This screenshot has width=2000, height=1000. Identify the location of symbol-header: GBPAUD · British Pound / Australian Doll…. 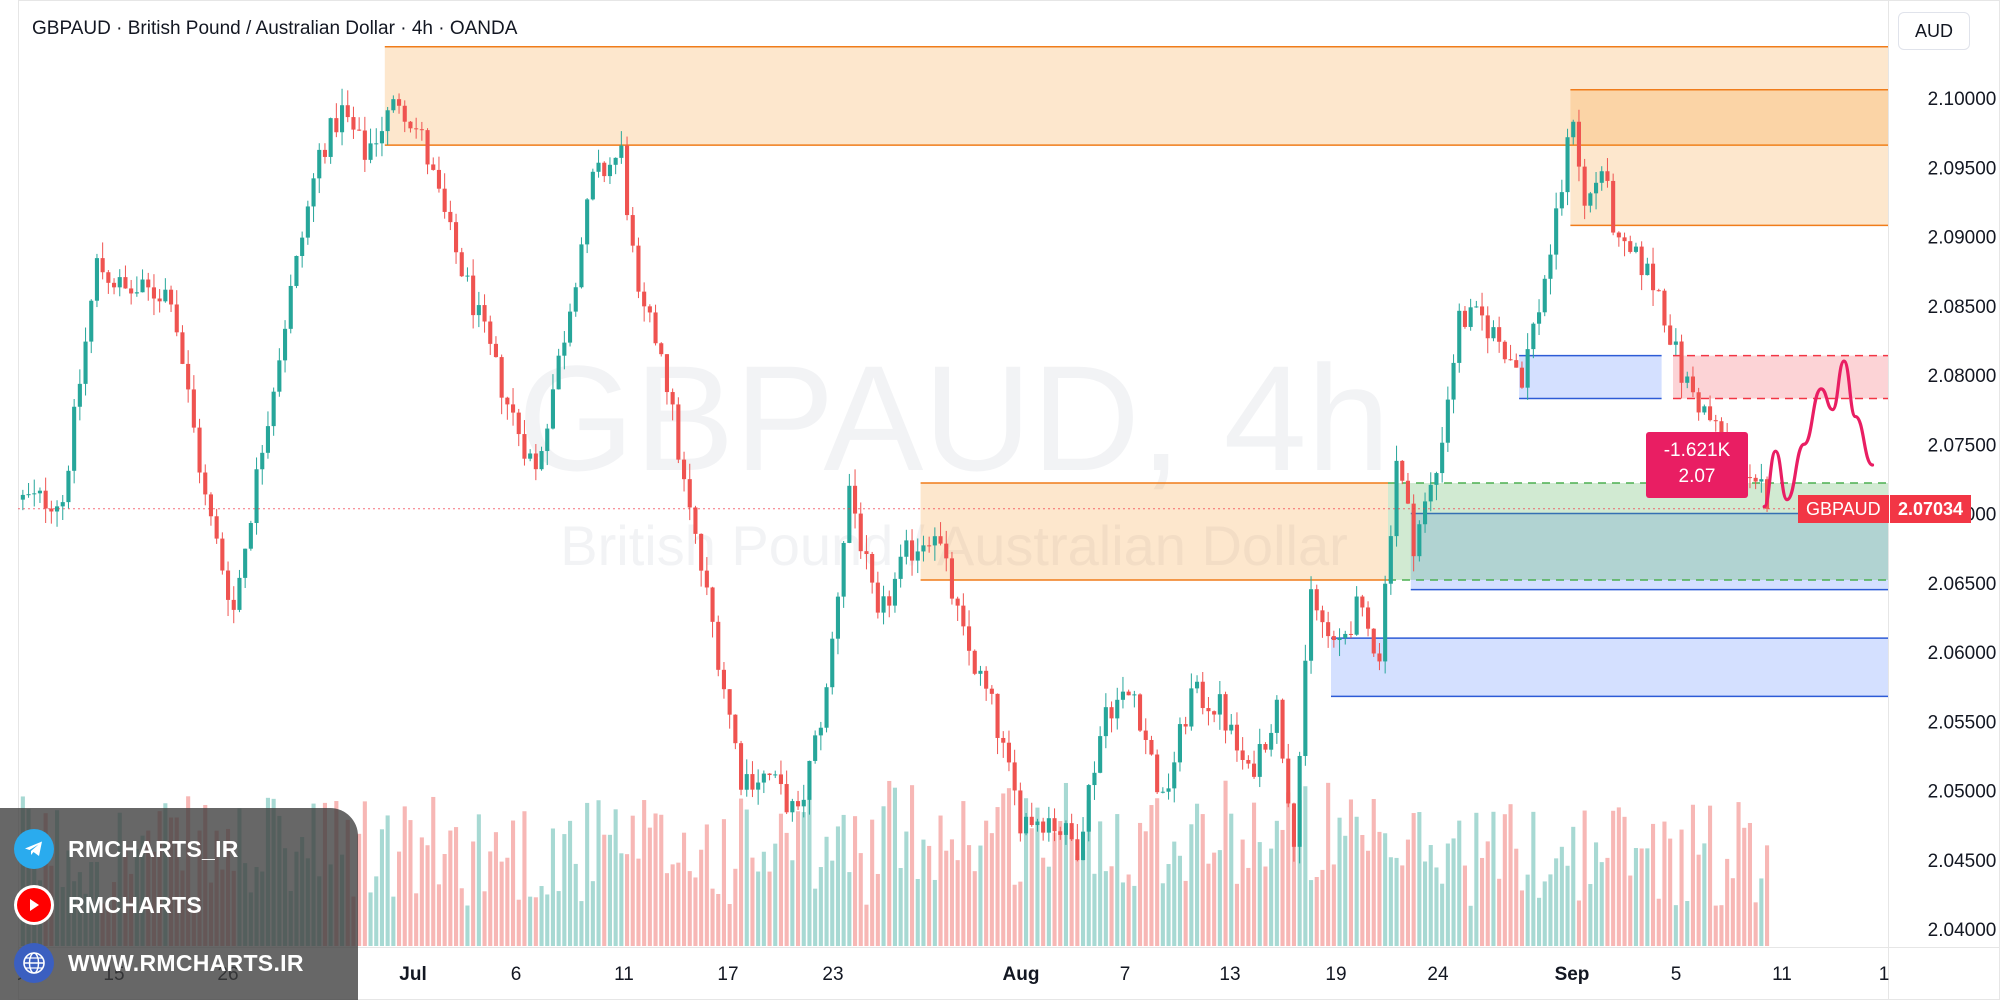
(274, 29).